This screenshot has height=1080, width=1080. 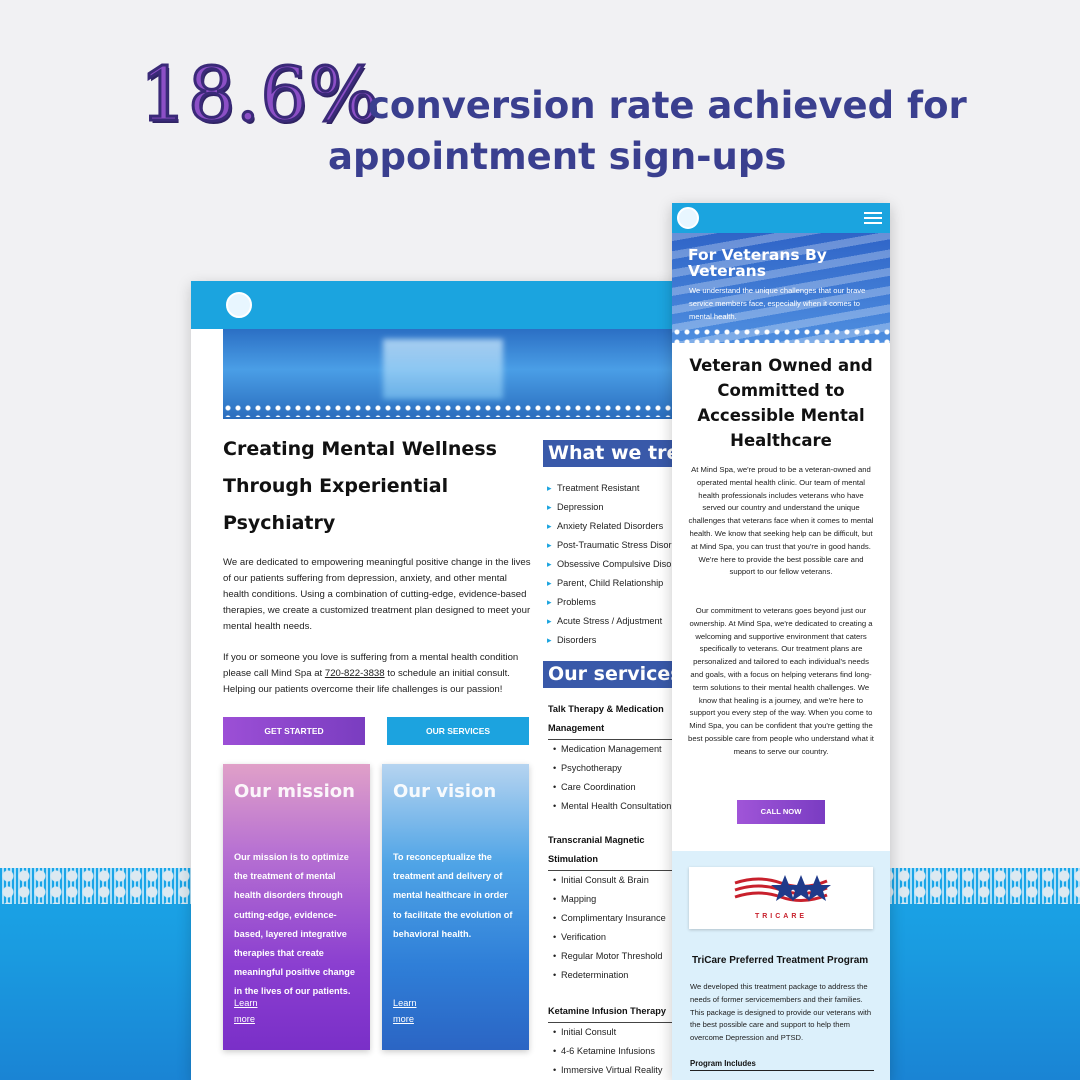 I want to click on banner-lace-border, so click(x=781, y=335).